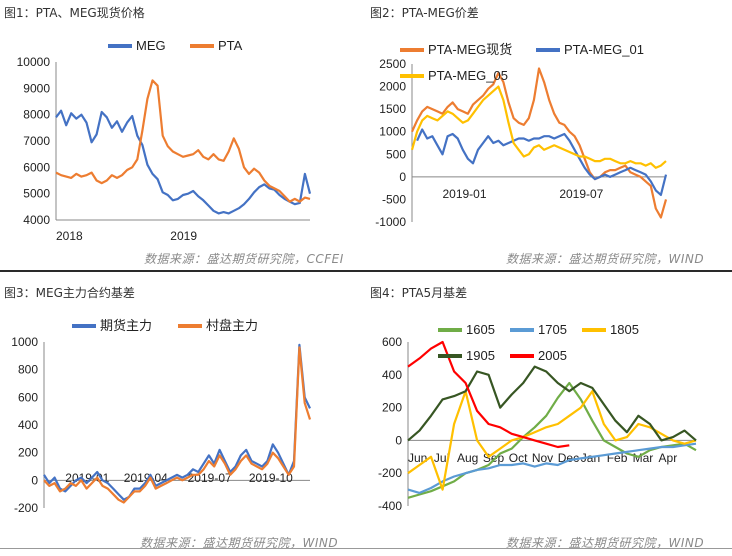 Image resolution: width=732 pixels, height=556 pixels. I want to click on y-tick-label: 1500, so click(392, 109).